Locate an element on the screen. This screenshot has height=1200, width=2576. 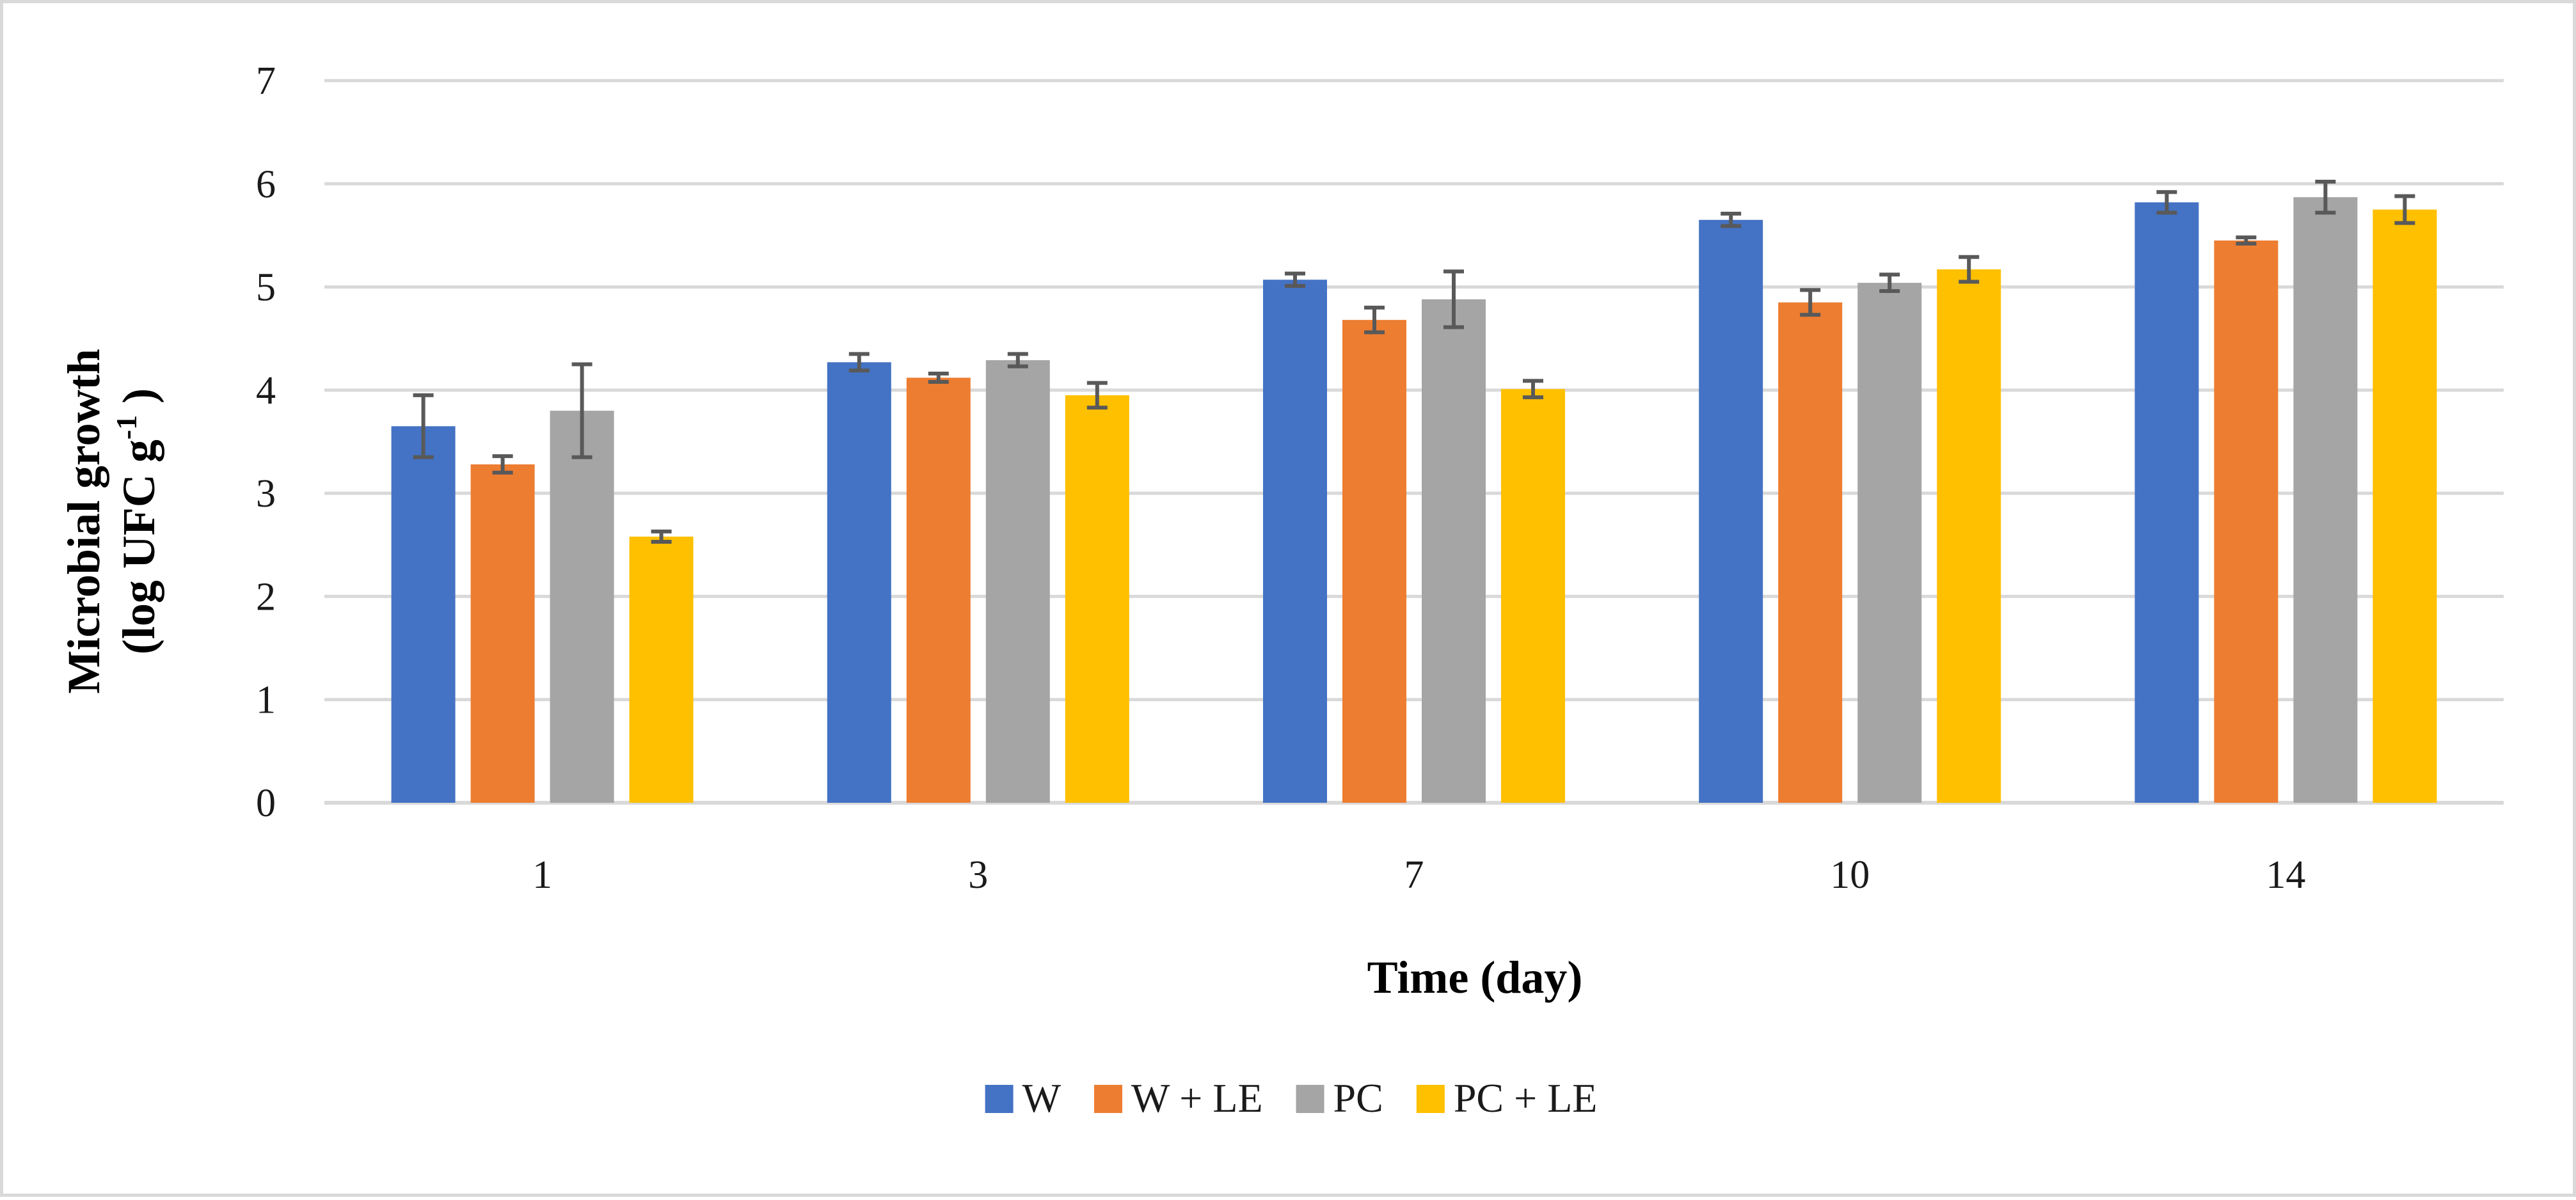
legend-label: PC + LE is located at coordinates (1526, 1098).